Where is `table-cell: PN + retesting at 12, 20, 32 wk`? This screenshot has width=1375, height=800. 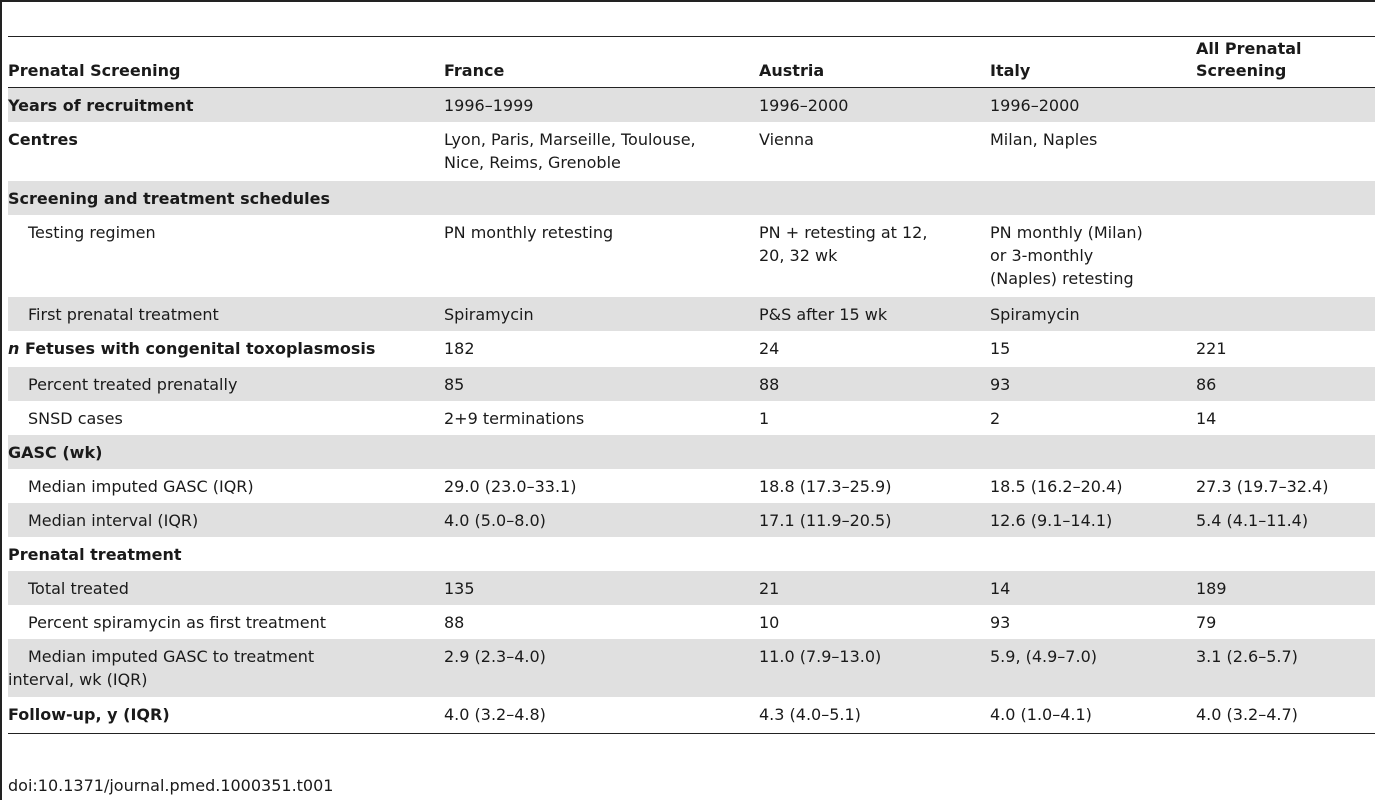
table-cell: PN + retesting at 12, 20, 32 wk is located at coordinates (874, 256).